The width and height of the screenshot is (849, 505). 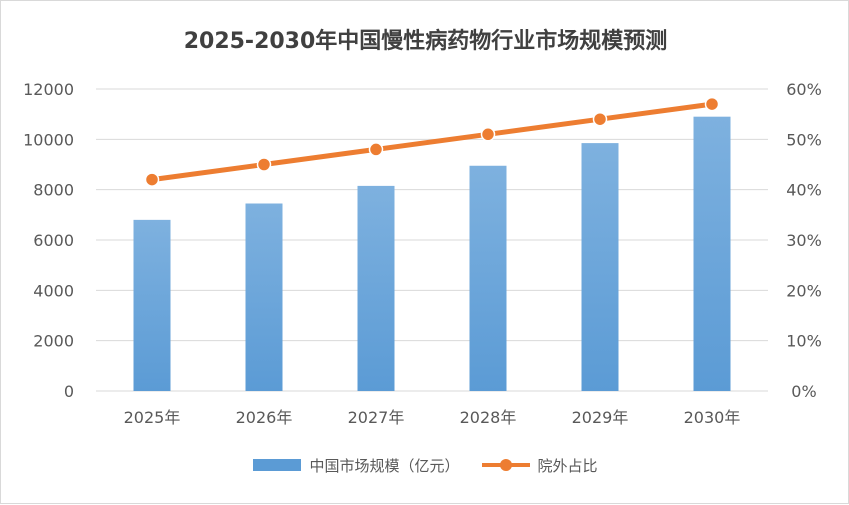 What do you see at coordinates (803, 391) in the screenshot?
I see `right-tick-label-0: 0%` at bounding box center [803, 391].